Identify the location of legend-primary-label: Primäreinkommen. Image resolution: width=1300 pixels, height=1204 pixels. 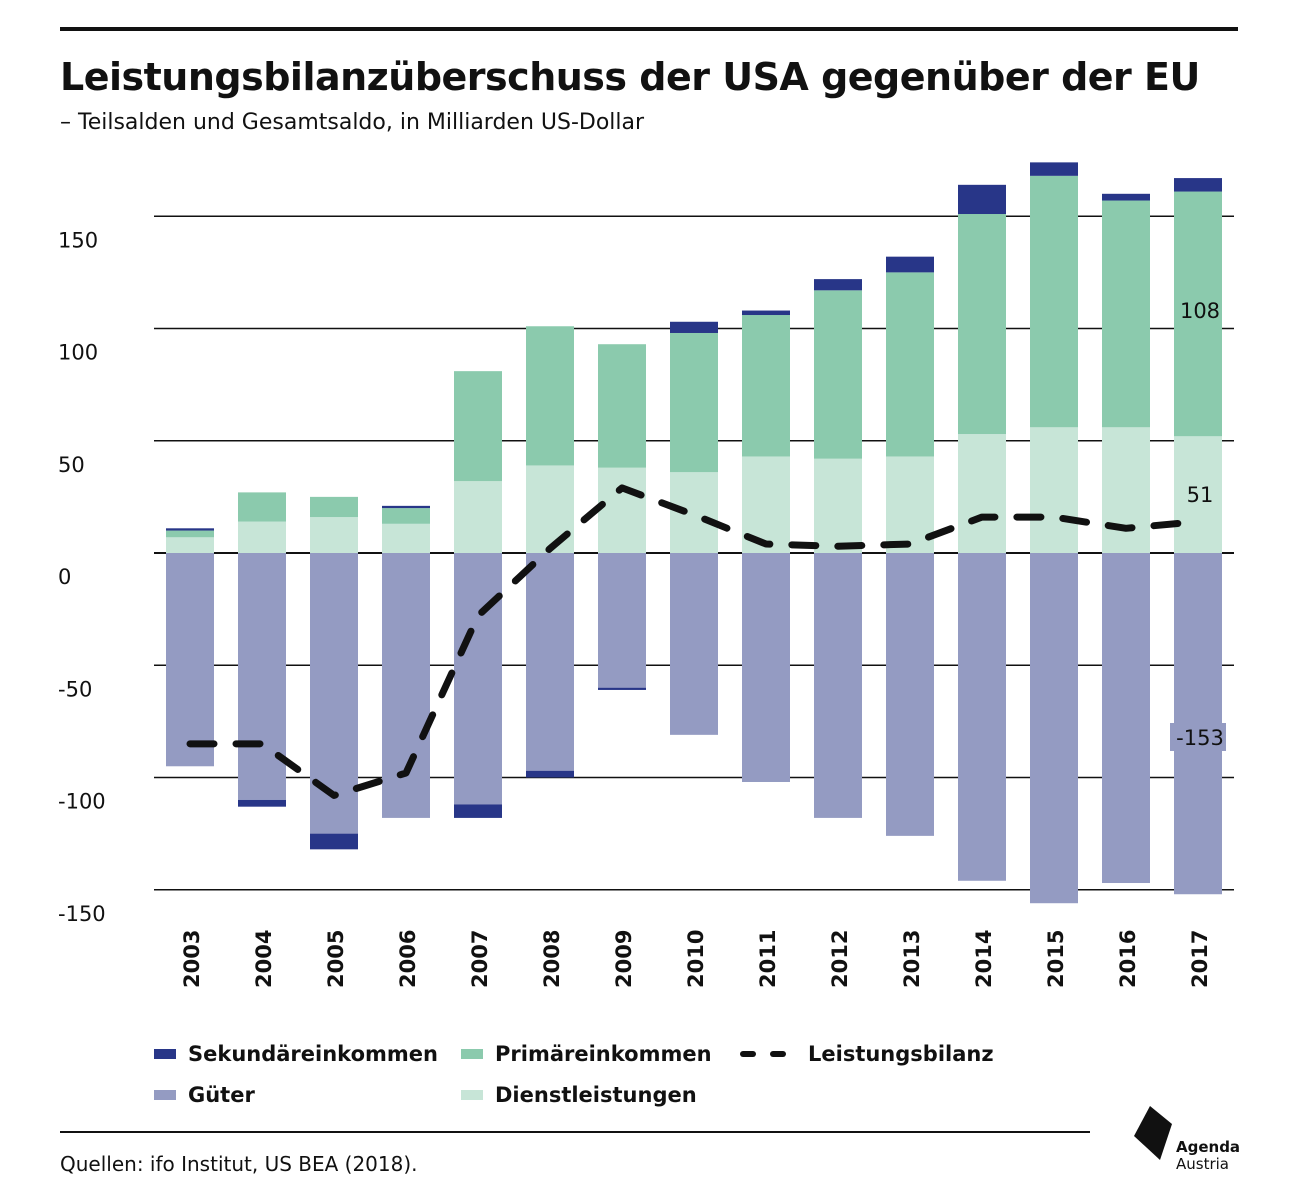
(603, 1054).